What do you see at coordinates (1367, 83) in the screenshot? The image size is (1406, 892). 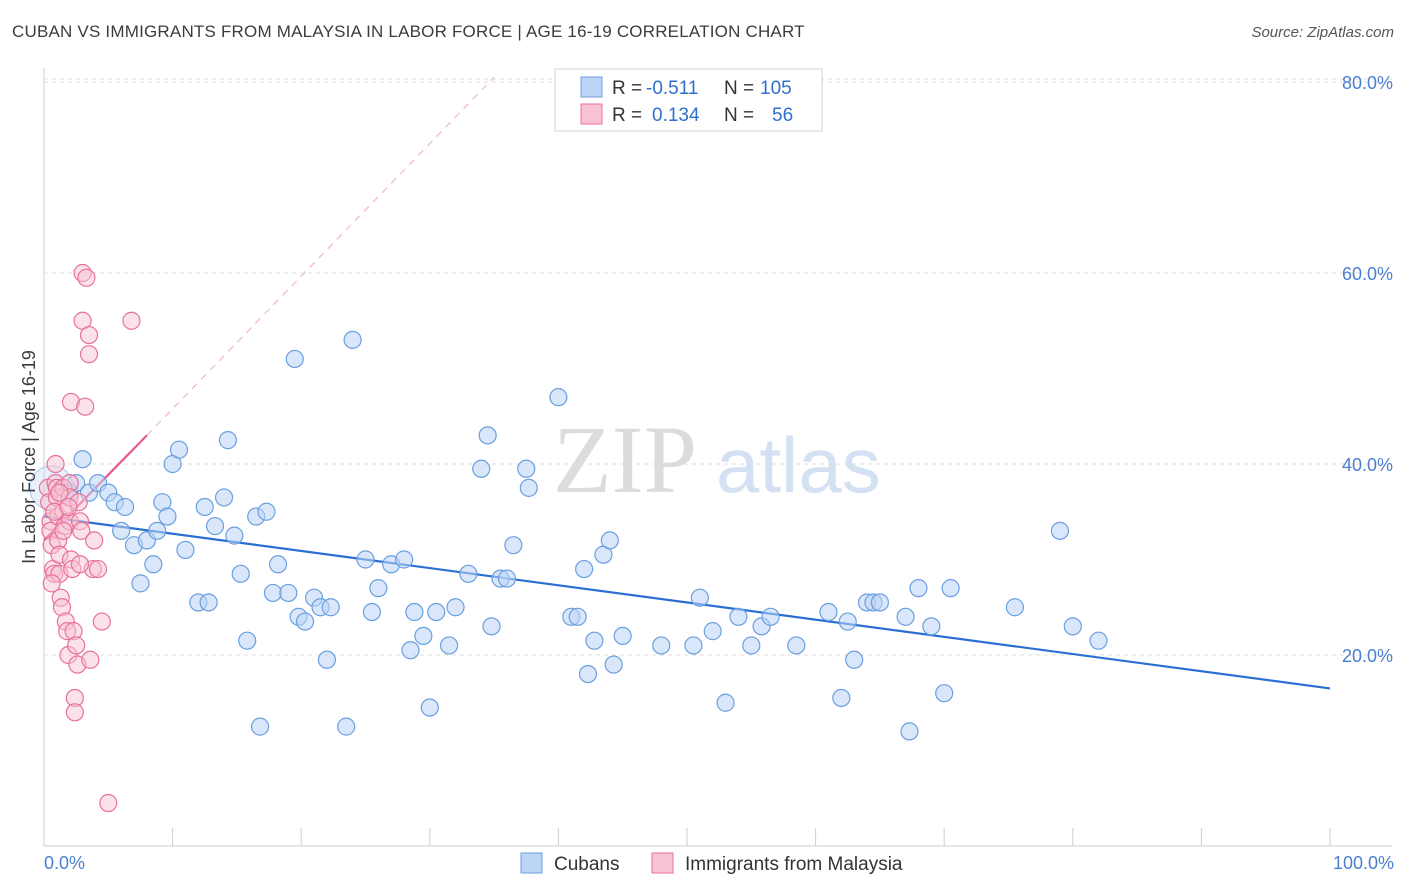 I see `y-tick-label-80: 80.0%` at bounding box center [1367, 83].